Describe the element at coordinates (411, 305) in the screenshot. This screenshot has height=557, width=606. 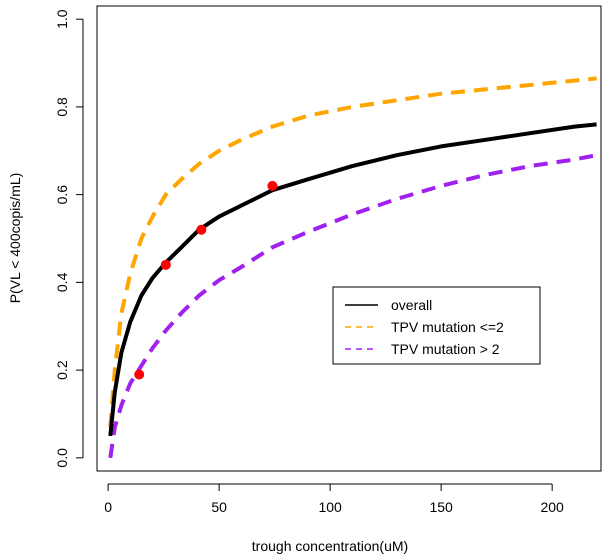
I see `legend-label-overall: overall` at that location.